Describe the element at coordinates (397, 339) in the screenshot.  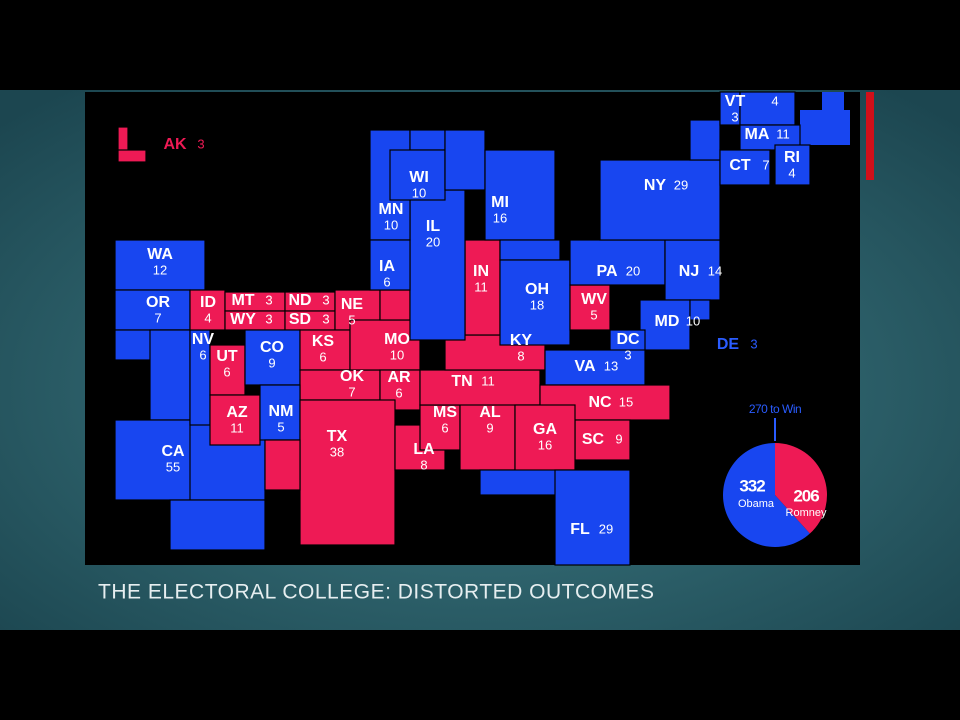
I see `state-abbr: MO` at that location.